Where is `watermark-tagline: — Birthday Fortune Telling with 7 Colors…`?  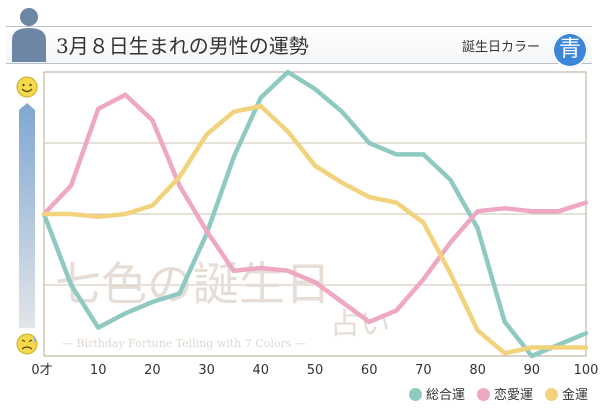 watermark-tagline: — Birthday Fortune Telling with 7 Colors… is located at coordinates (184, 343).